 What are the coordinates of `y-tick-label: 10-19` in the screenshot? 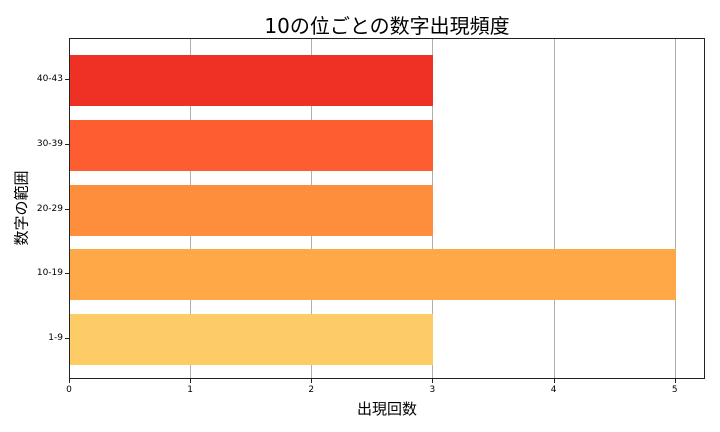 It's located at (49, 273).